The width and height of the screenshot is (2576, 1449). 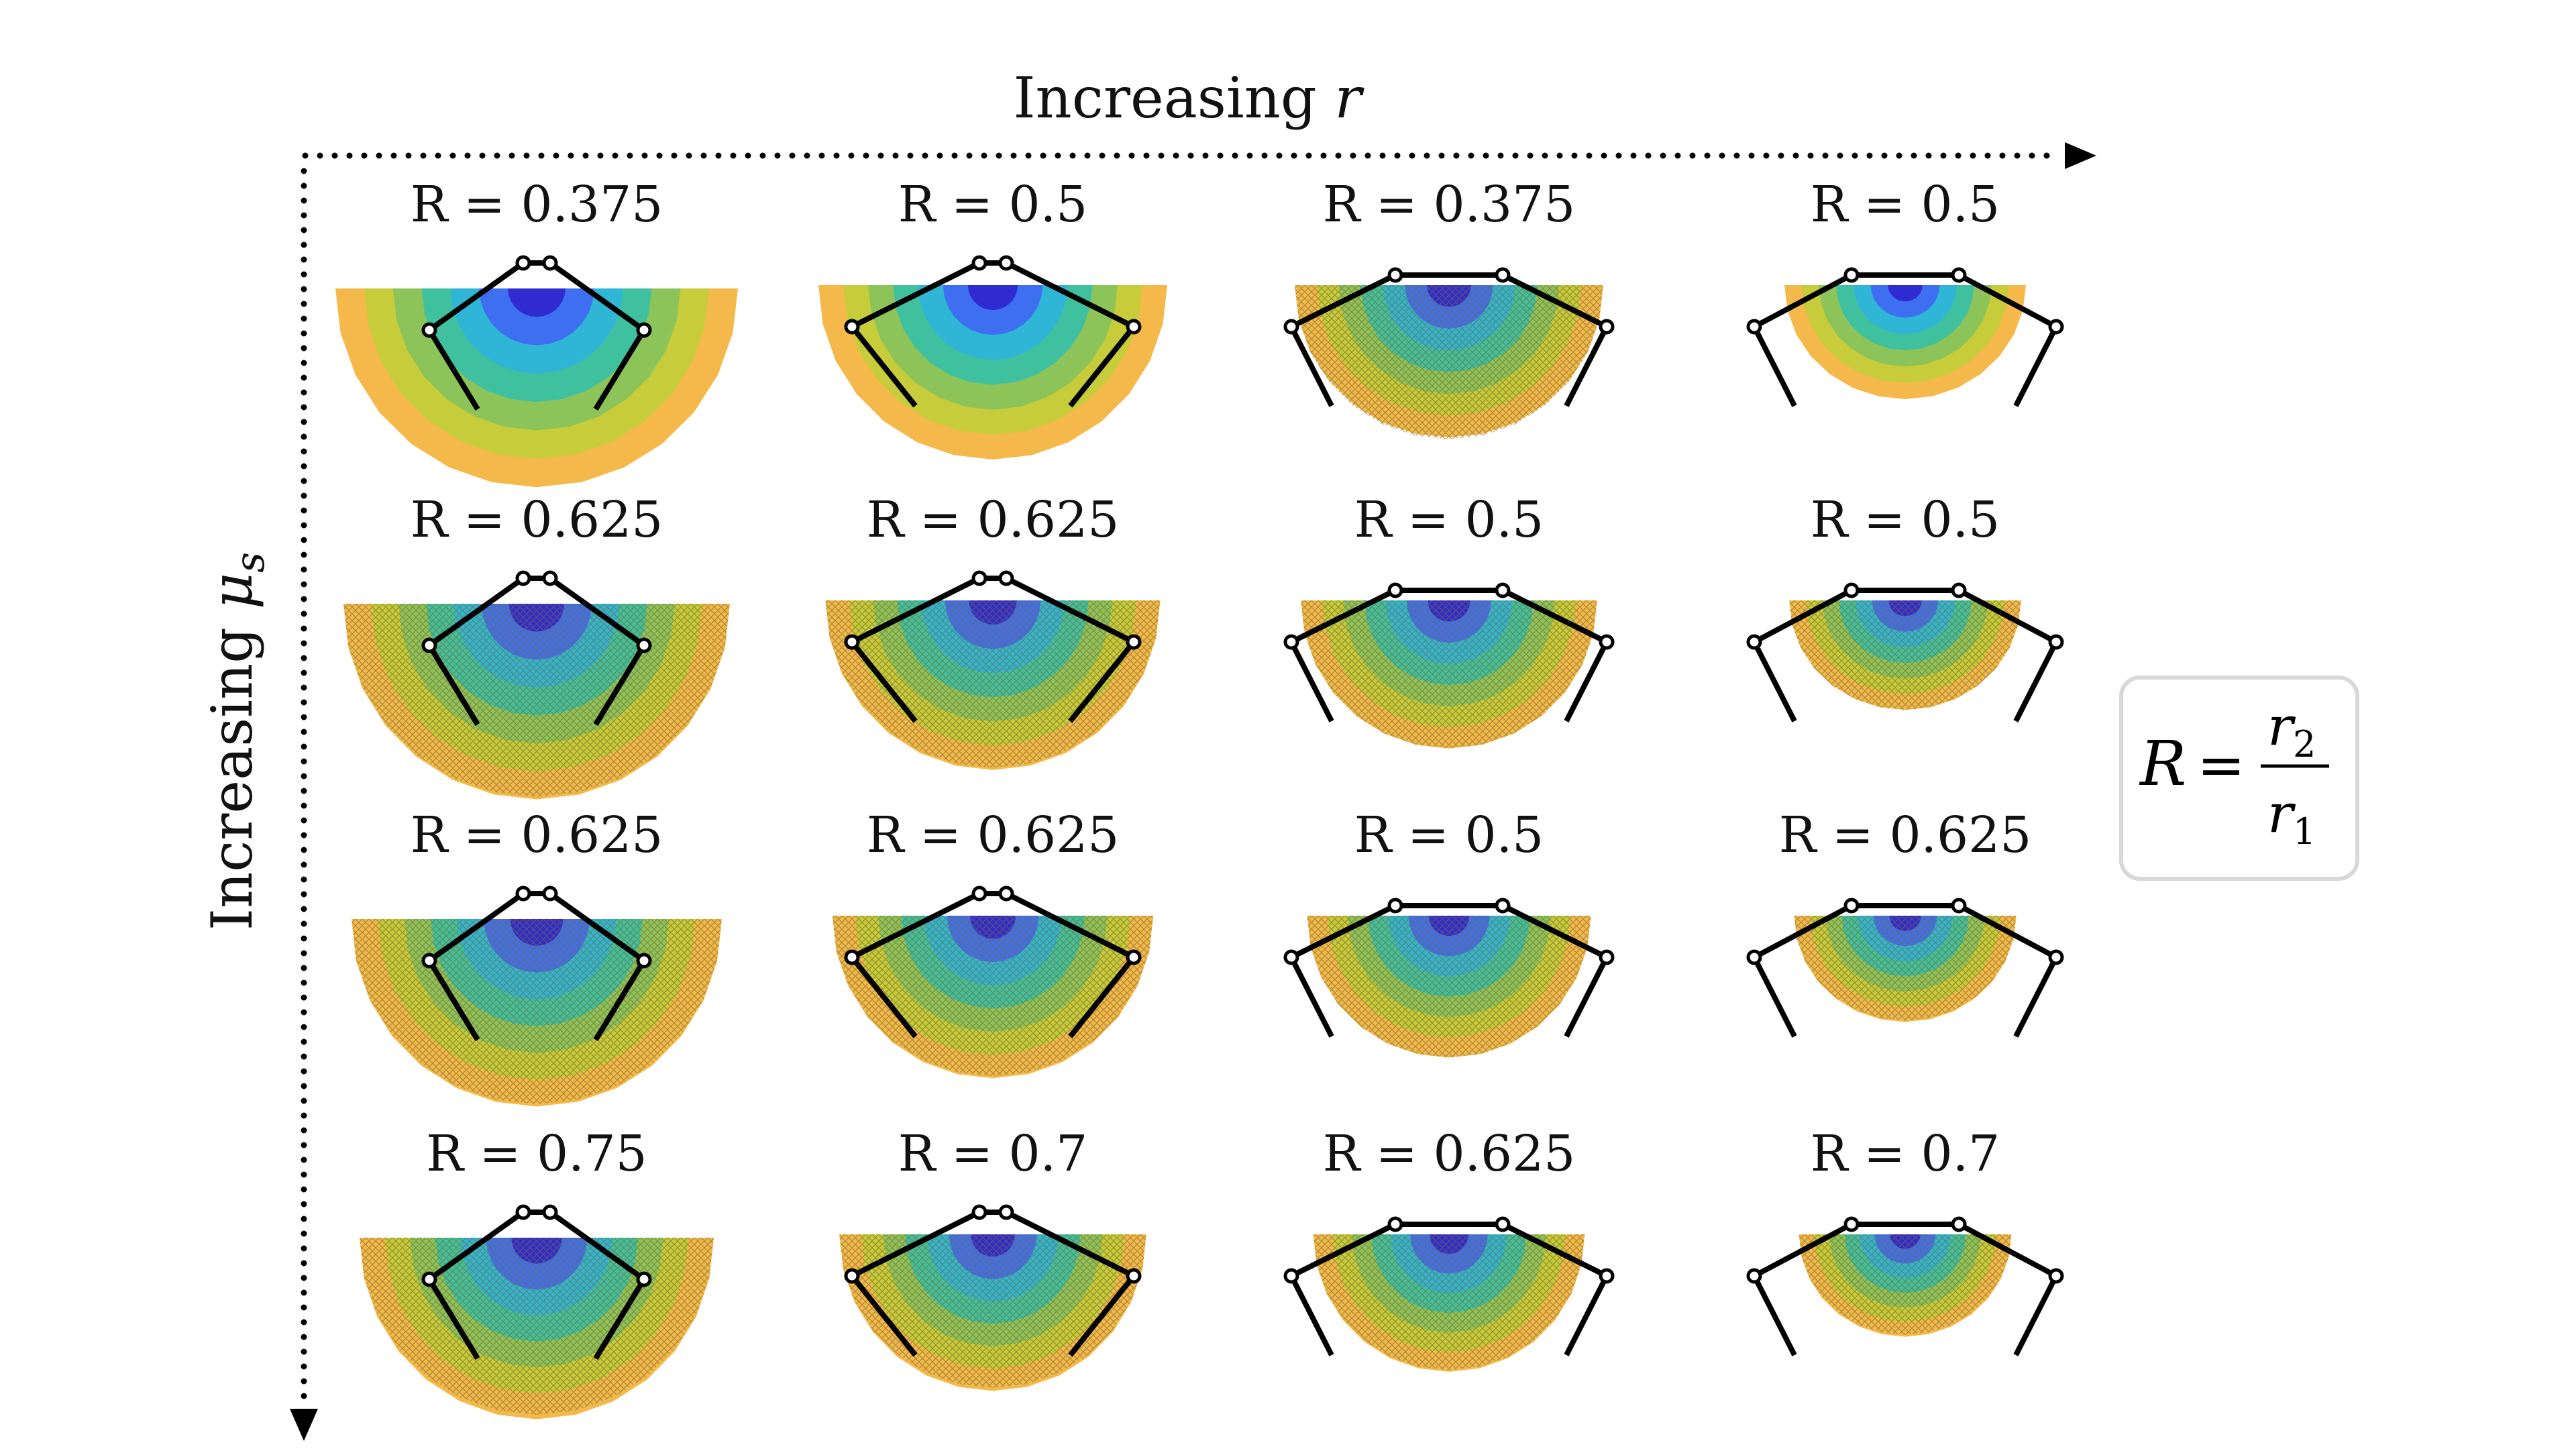 I want to click on workspace-plot: R = 0.375, so click(x=1449, y=307).